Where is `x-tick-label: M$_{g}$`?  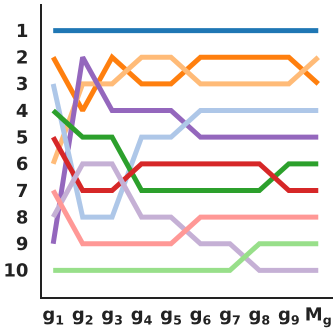
x-tick-label: M$_{g}$ is located at coordinates (318, 316).